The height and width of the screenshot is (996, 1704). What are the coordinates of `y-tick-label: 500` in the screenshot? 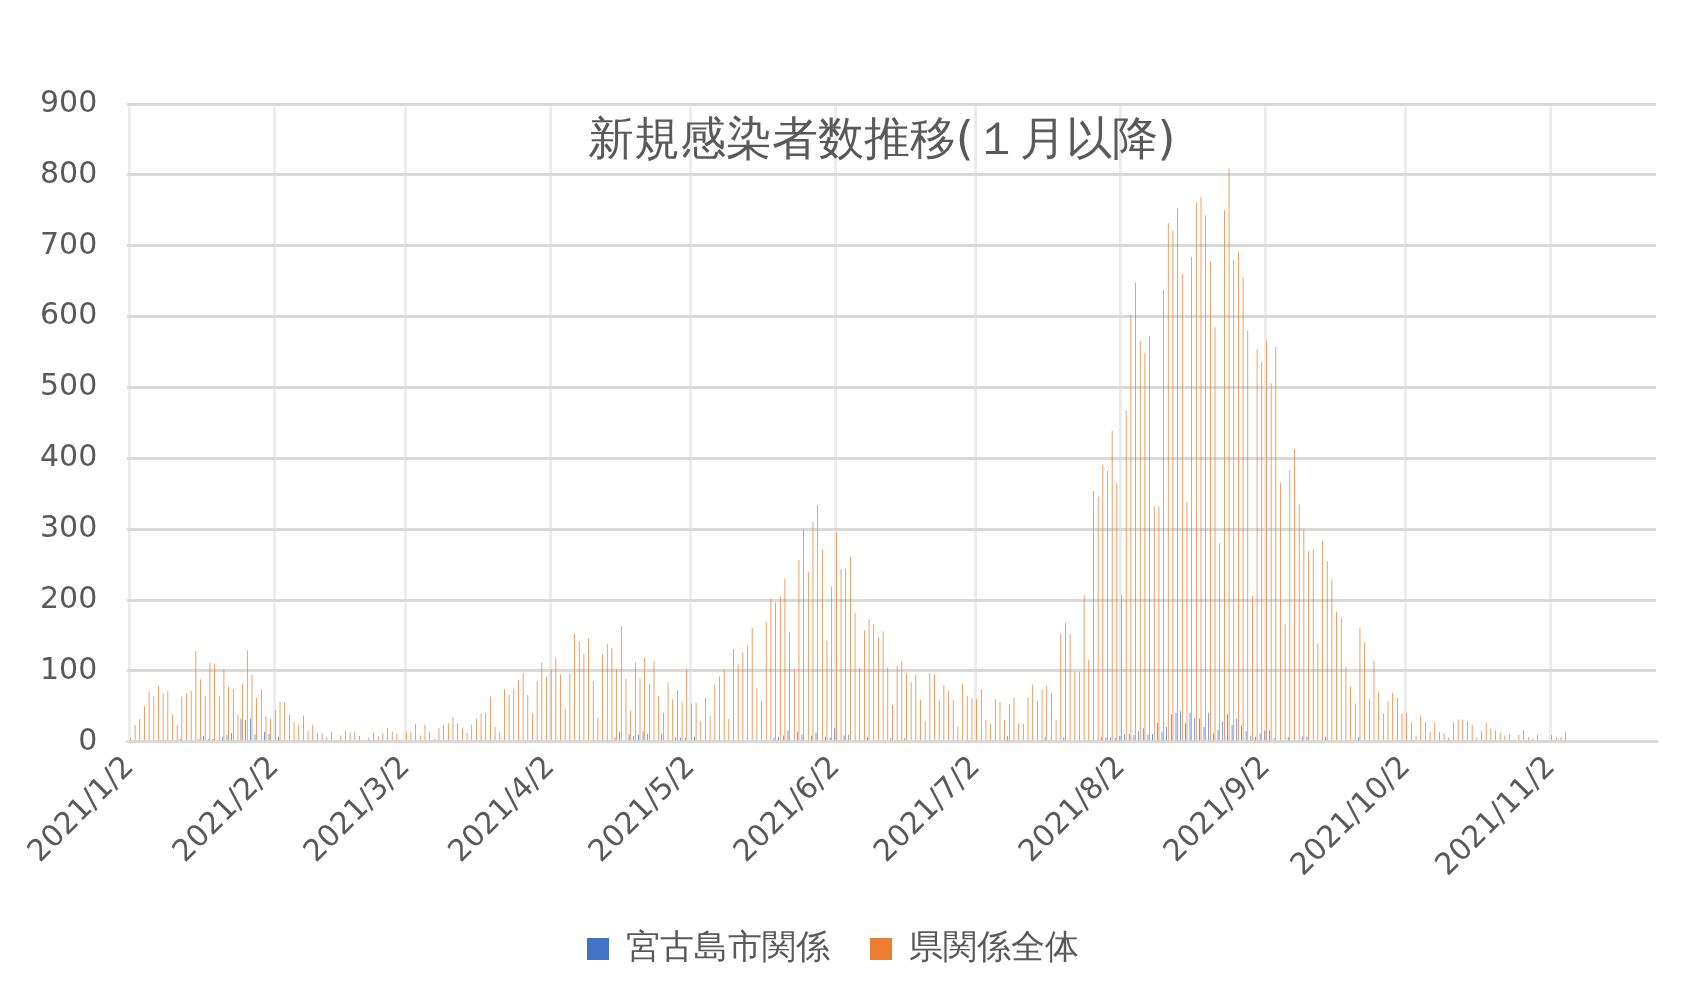 It's located at (69, 385).